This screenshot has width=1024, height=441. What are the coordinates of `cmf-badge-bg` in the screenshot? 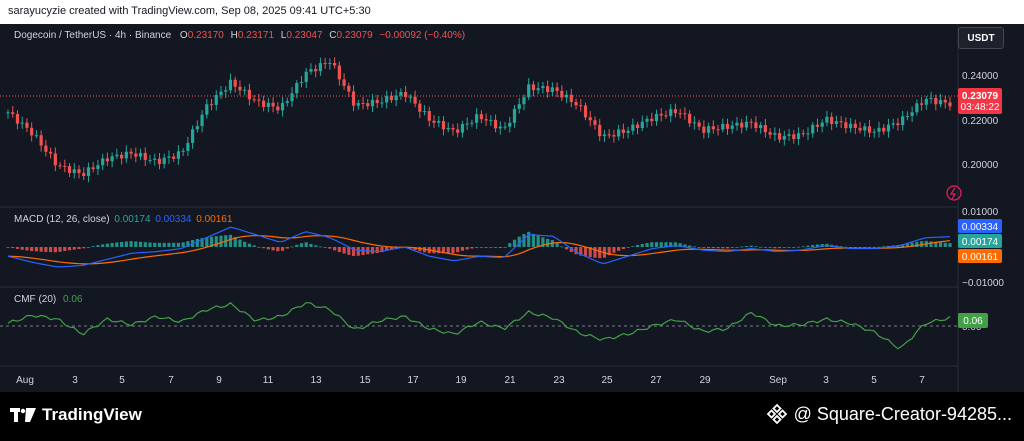 It's located at (973, 320).